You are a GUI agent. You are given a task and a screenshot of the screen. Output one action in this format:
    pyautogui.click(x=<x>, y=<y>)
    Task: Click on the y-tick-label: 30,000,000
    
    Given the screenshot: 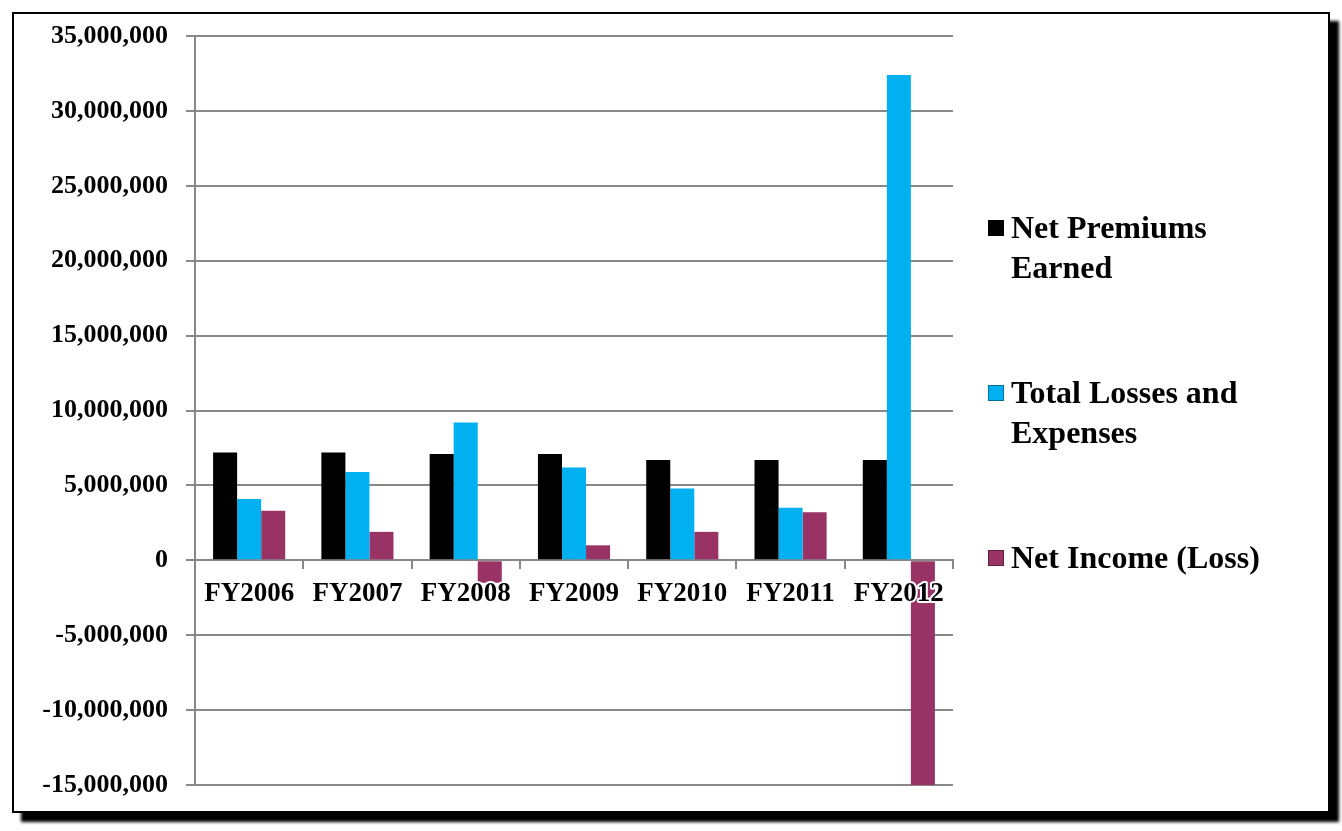 What is the action you would take?
    pyautogui.click(x=109, y=109)
    